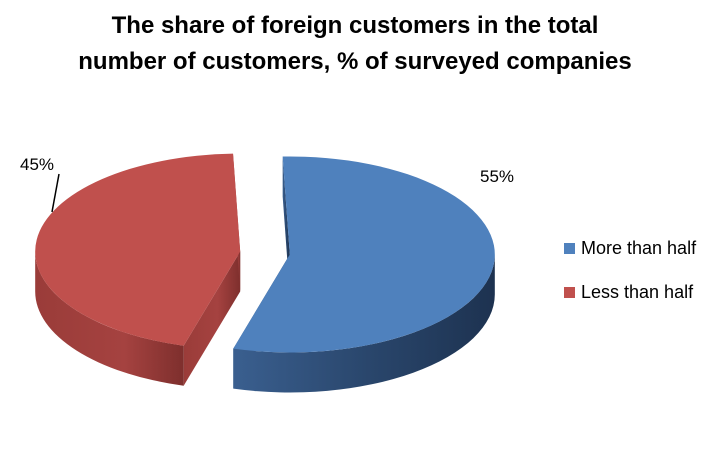 This screenshot has width=704, height=450. What do you see at coordinates (569, 248) in the screenshot?
I see `legend-swatch-blue` at bounding box center [569, 248].